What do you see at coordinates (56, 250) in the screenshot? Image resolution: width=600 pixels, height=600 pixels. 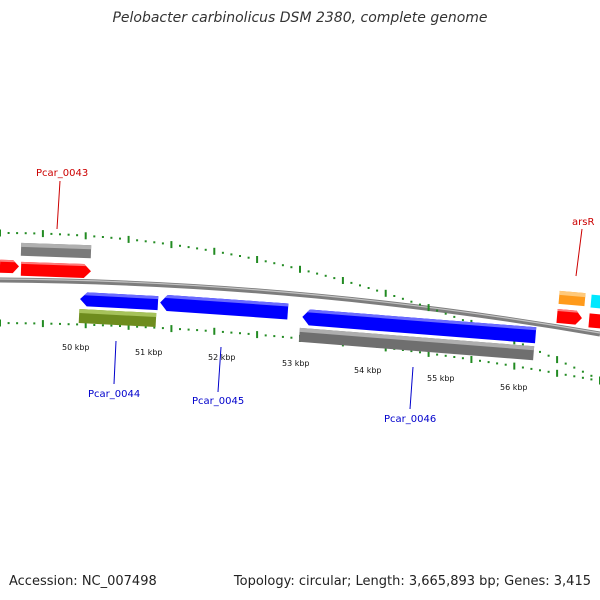 I see `gene-gray-upper` at bounding box center [56, 250].